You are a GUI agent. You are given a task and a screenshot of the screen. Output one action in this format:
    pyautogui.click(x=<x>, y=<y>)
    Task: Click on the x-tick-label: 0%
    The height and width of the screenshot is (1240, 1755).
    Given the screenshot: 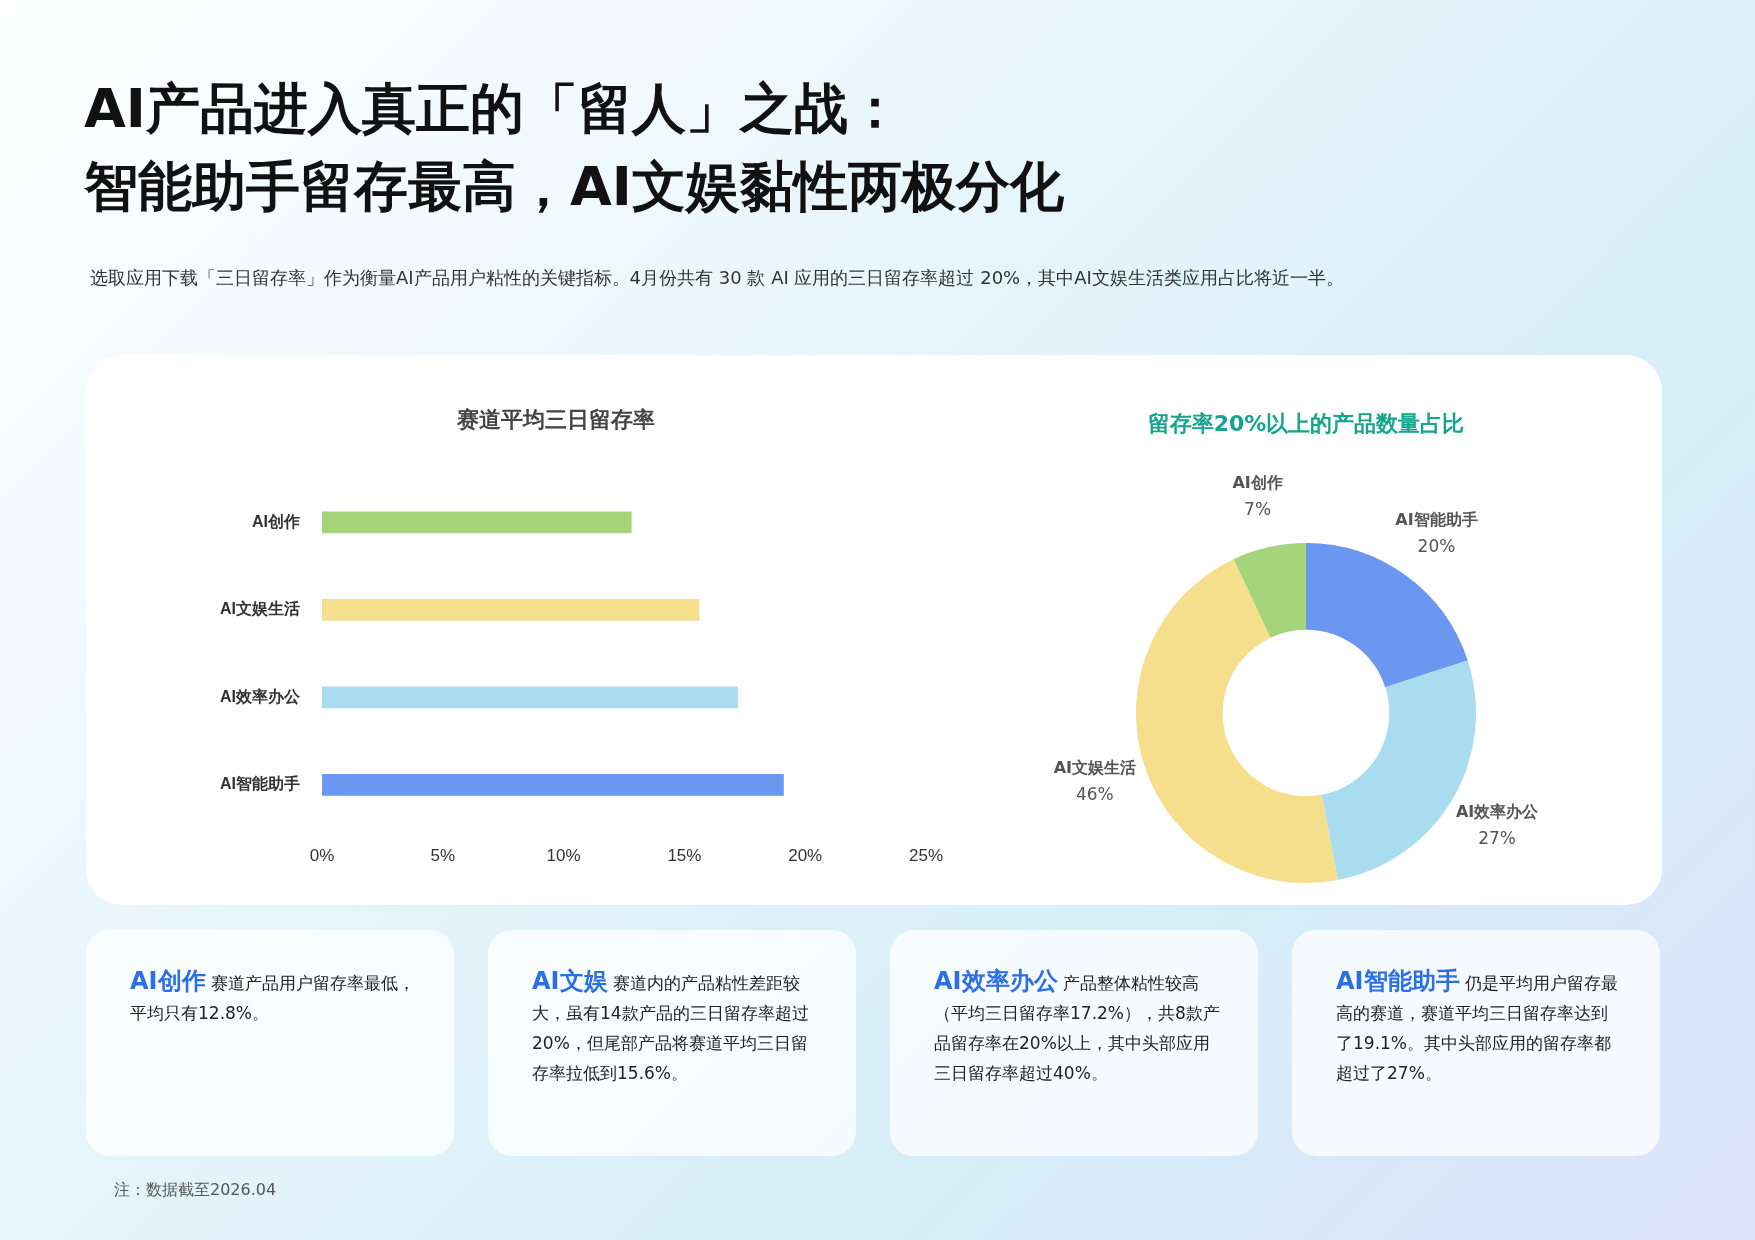 What is the action you would take?
    pyautogui.click(x=322, y=856)
    